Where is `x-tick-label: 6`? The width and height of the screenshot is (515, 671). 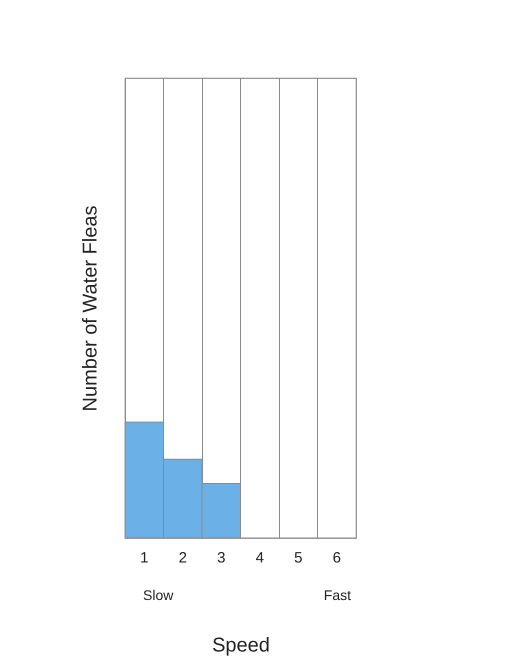 x-tick-label: 6 is located at coordinates (336, 558).